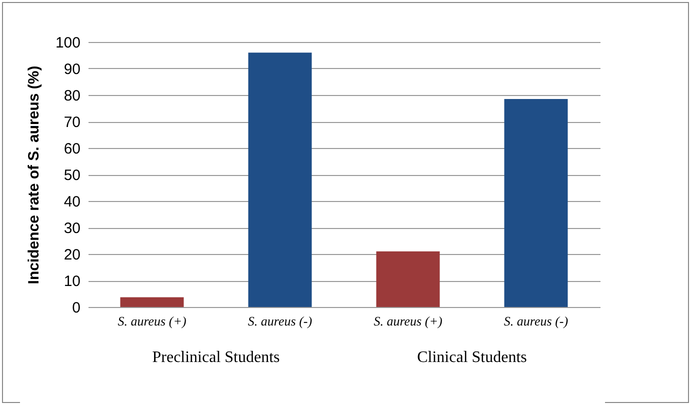 The height and width of the screenshot is (407, 693). Describe the element at coordinates (72, 202) in the screenshot. I see `y-tick-label: 40` at that location.